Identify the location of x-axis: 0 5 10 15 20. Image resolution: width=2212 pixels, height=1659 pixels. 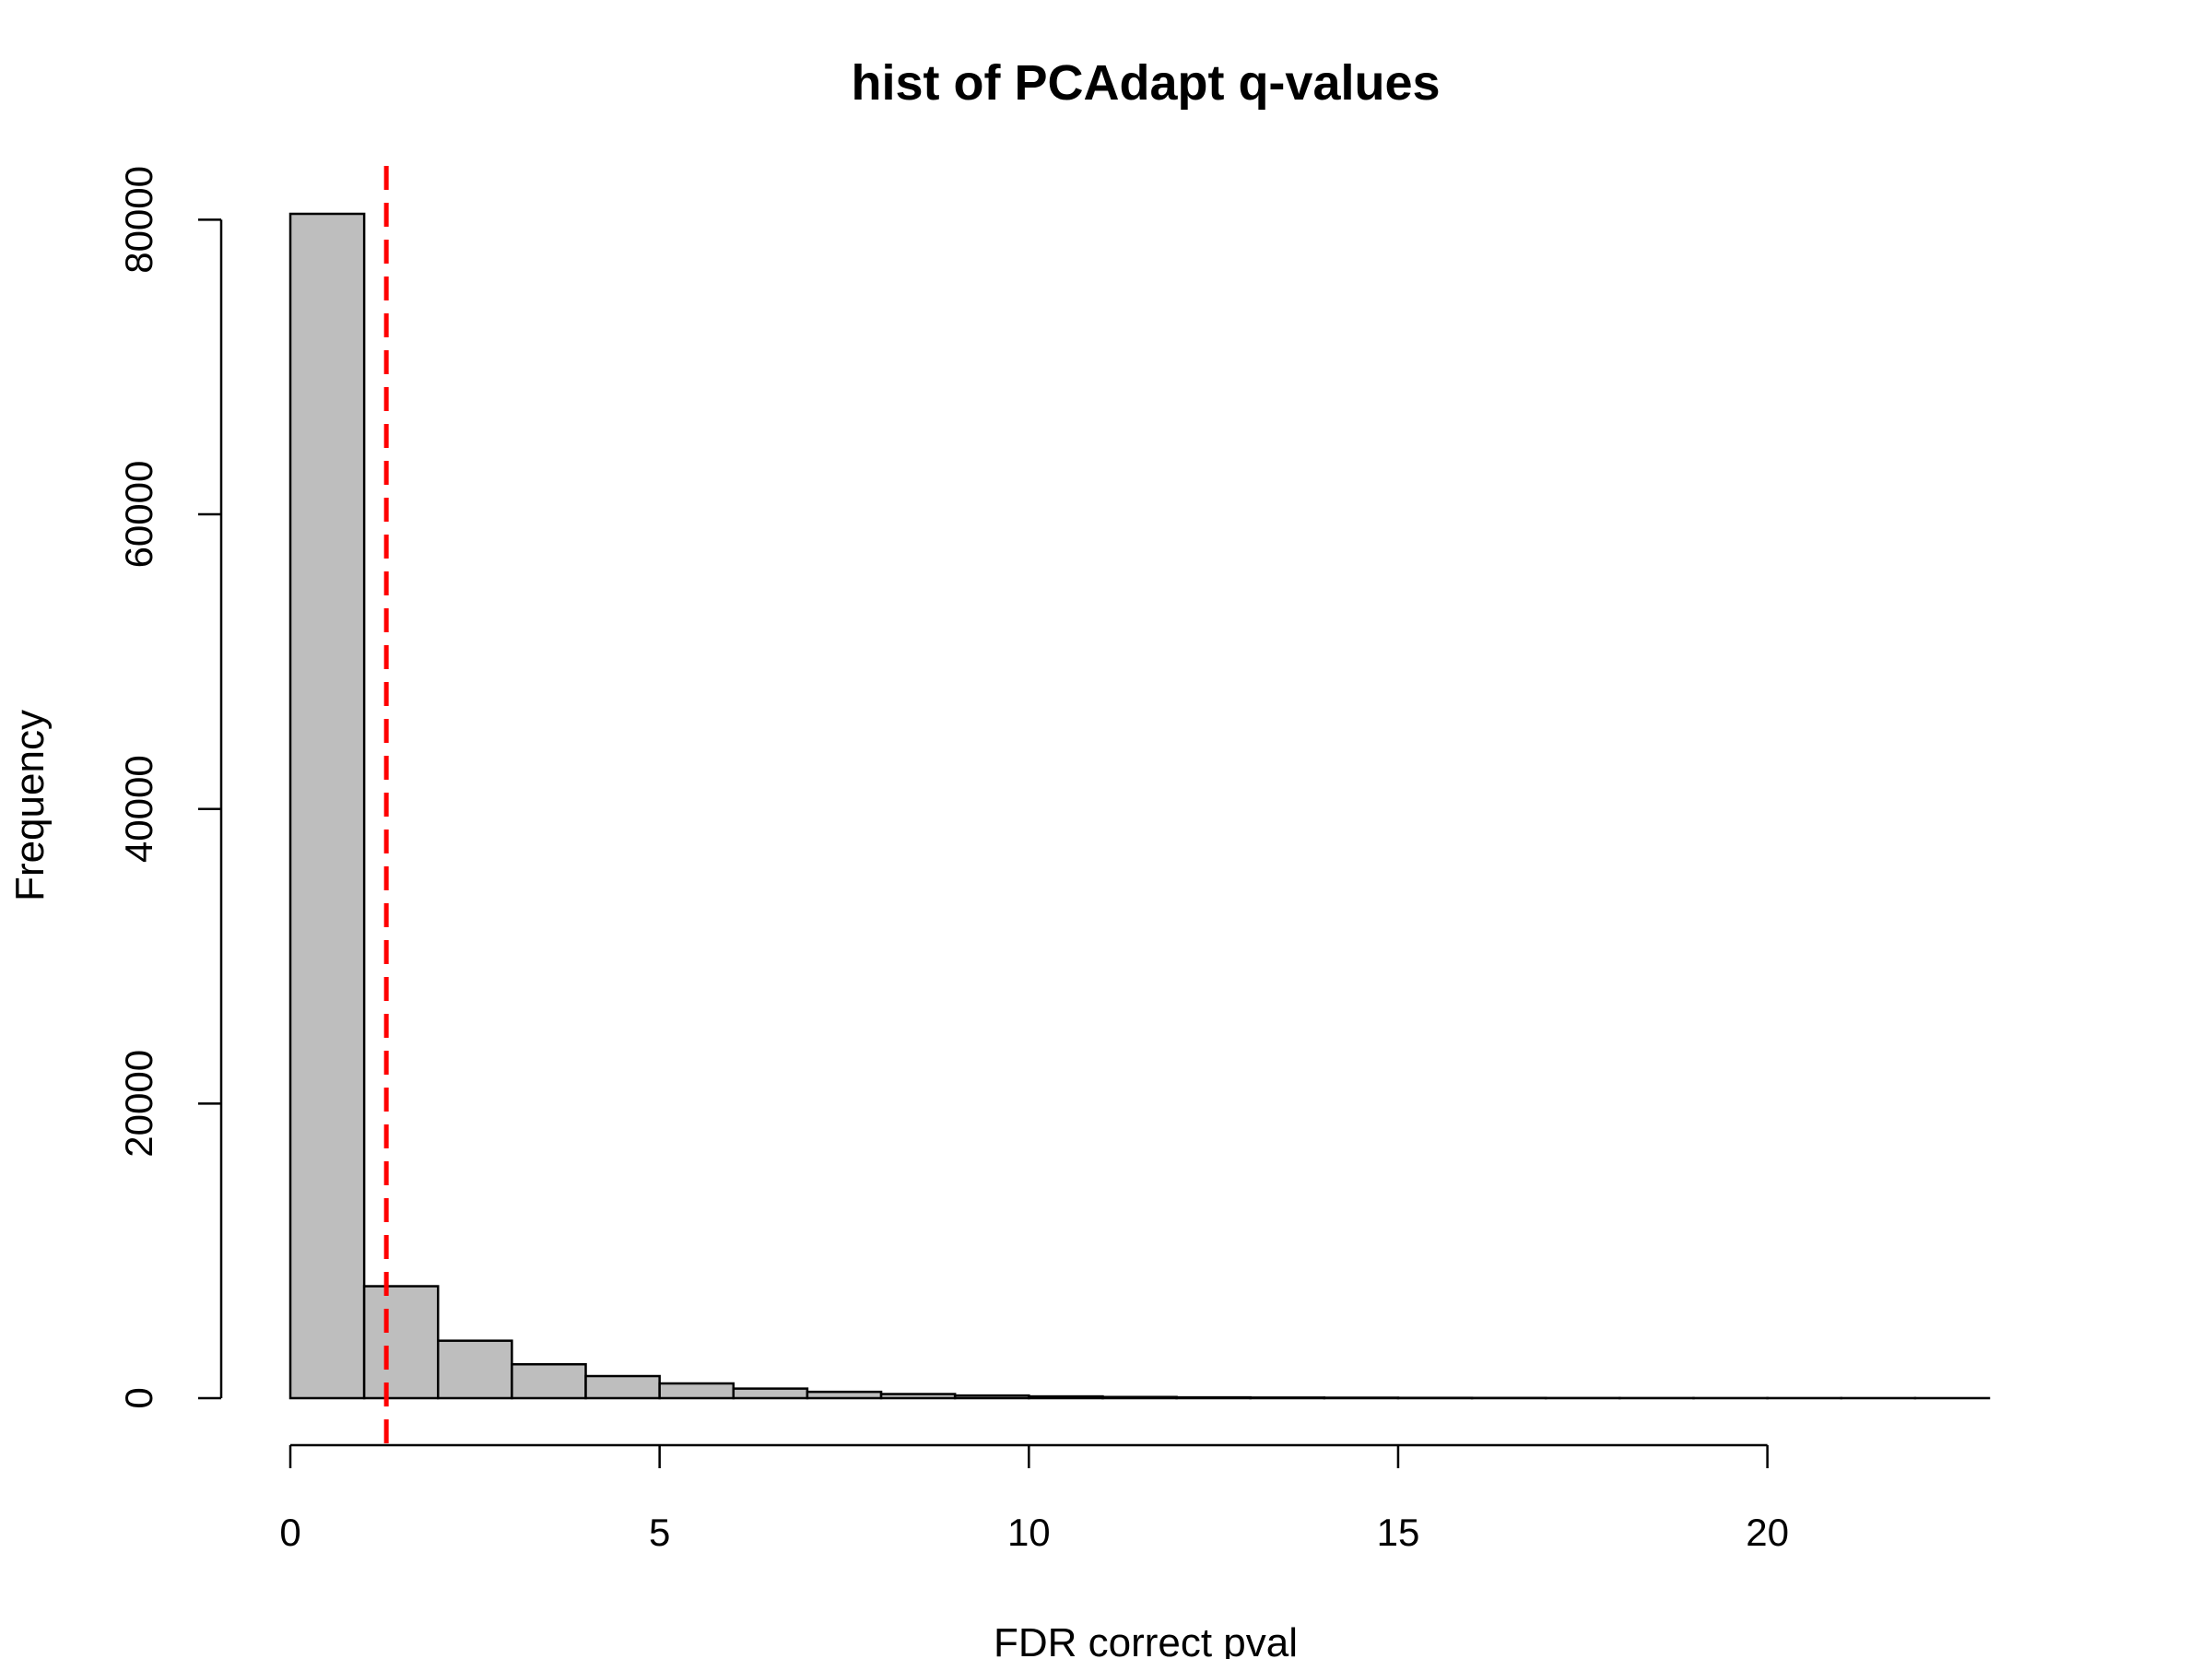
(1034, 1498).